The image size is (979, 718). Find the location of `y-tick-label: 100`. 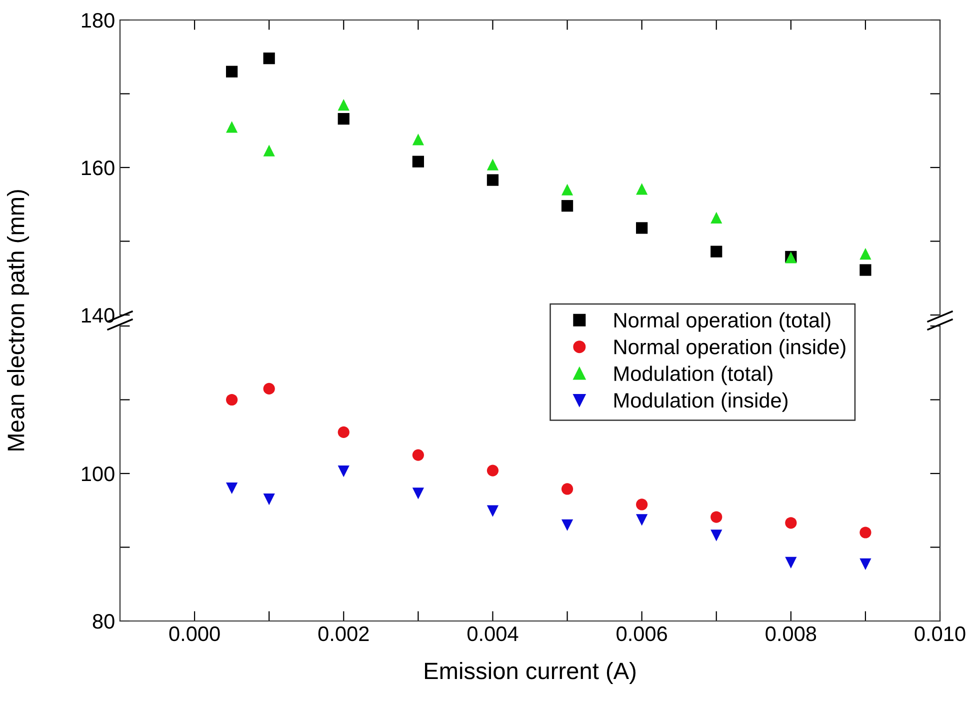

y-tick-label: 100 is located at coordinates (98, 474).